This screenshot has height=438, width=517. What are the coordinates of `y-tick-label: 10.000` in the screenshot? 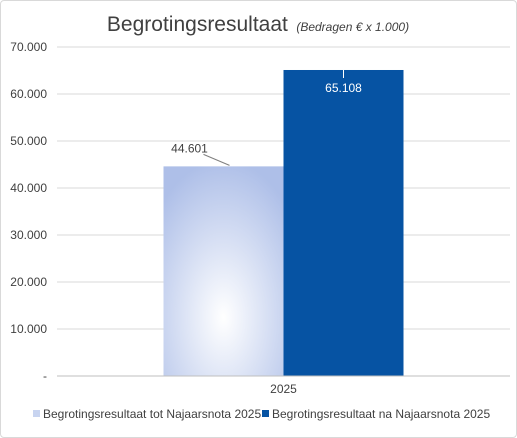 It's located at (28, 329).